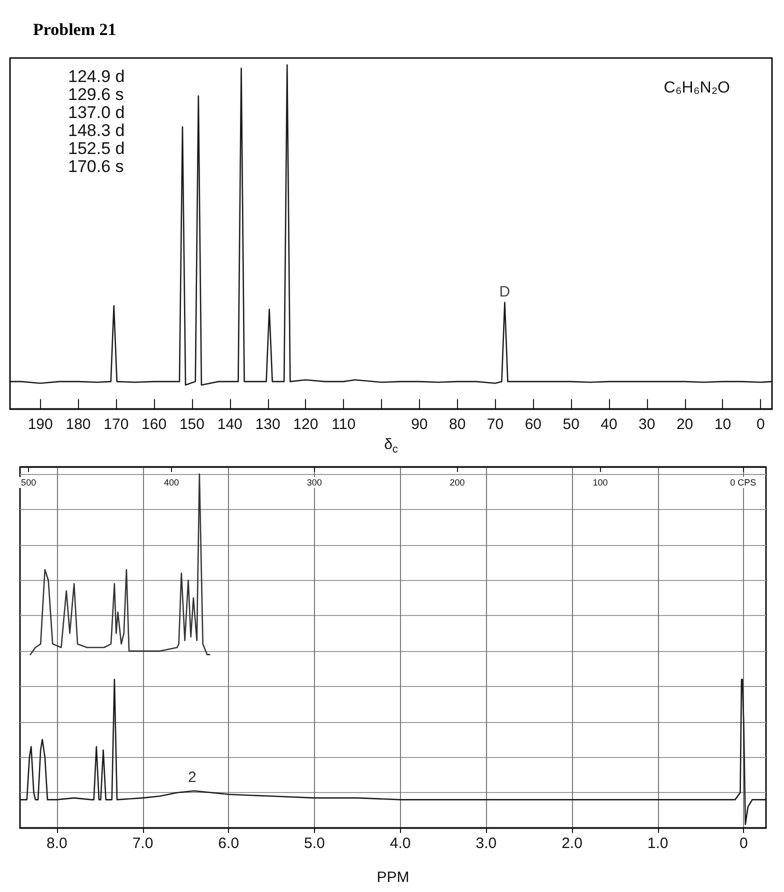  Describe the element at coordinates (393, 877) in the screenshot. I see `x-axis-title: PPM` at that location.